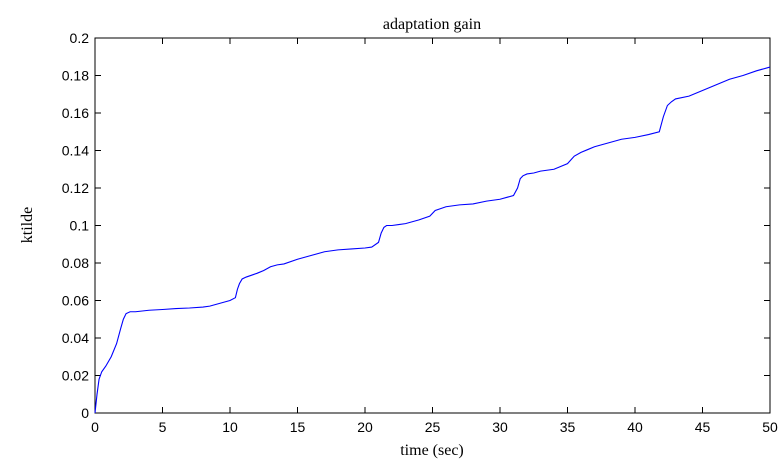 The image size is (783, 460). What do you see at coordinates (85, 413) in the screenshot?
I see `y-tick-label: 0` at bounding box center [85, 413].